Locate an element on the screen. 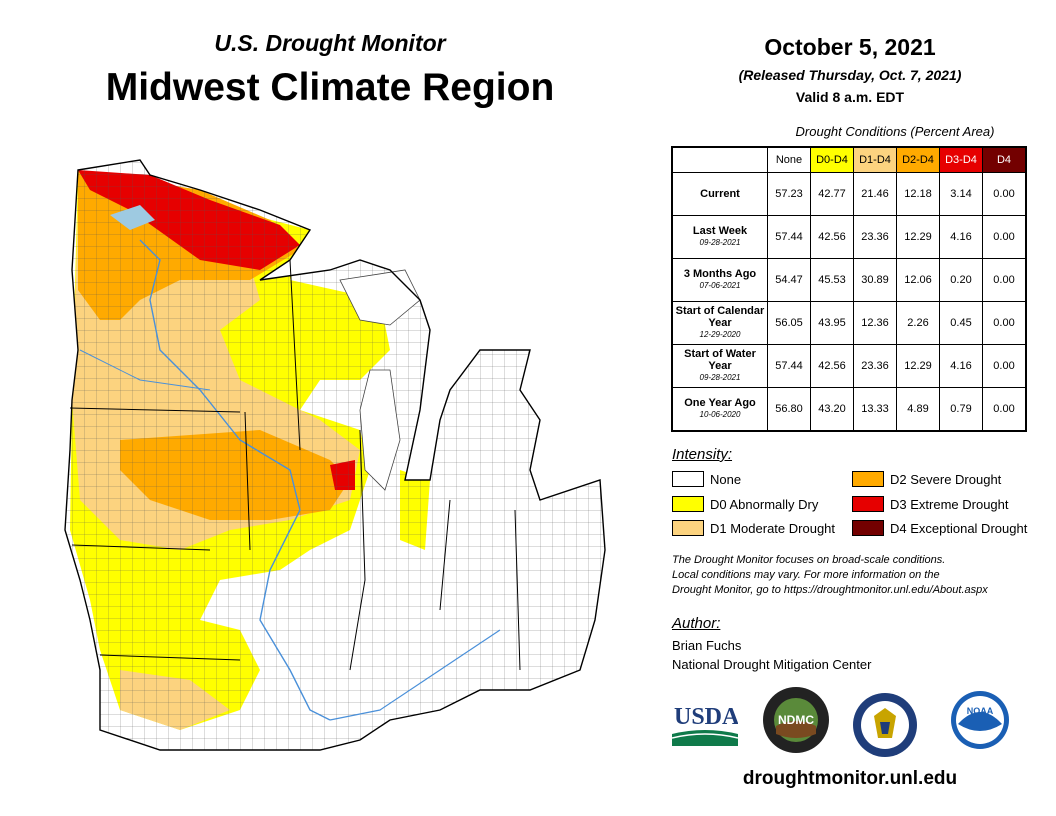  ndmc-logo: NDMC is located at coordinates (796, 720).